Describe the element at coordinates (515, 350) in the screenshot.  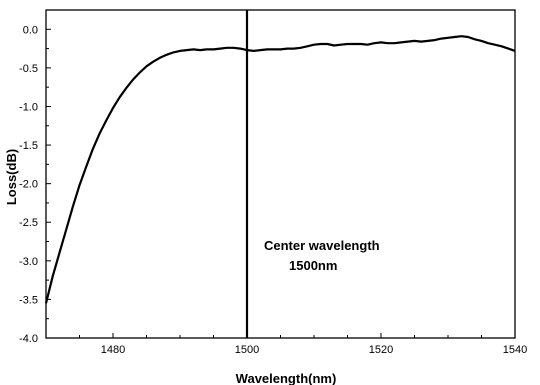
I see `x-tick-label: 1540` at that location.